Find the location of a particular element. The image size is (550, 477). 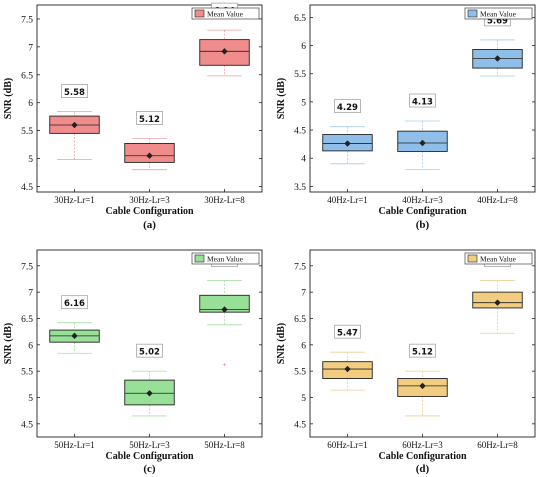

x-tick-label: 60Hz-Lr=8 is located at coordinates (497, 445).